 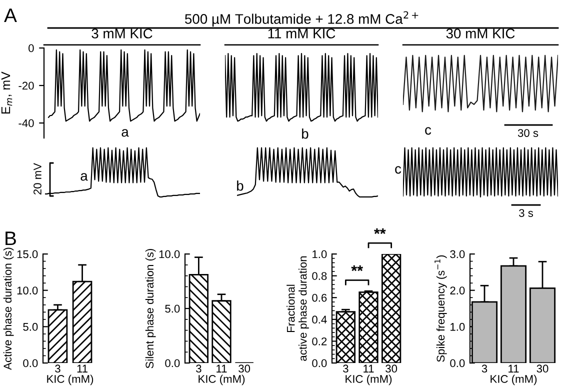 What do you see at coordinates (440, 308) in the screenshot?
I see `y-axis-title: Spike frequency (s$^{−1}$)` at bounding box center [440, 308].